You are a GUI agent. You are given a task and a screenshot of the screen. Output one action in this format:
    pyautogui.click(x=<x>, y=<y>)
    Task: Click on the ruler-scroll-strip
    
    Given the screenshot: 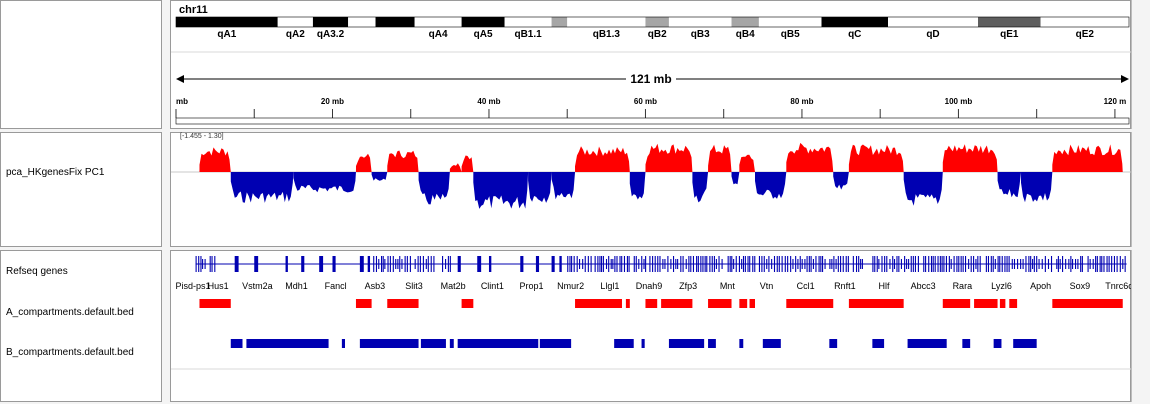 What is the action you would take?
    pyautogui.click(x=1139, y=64)
    